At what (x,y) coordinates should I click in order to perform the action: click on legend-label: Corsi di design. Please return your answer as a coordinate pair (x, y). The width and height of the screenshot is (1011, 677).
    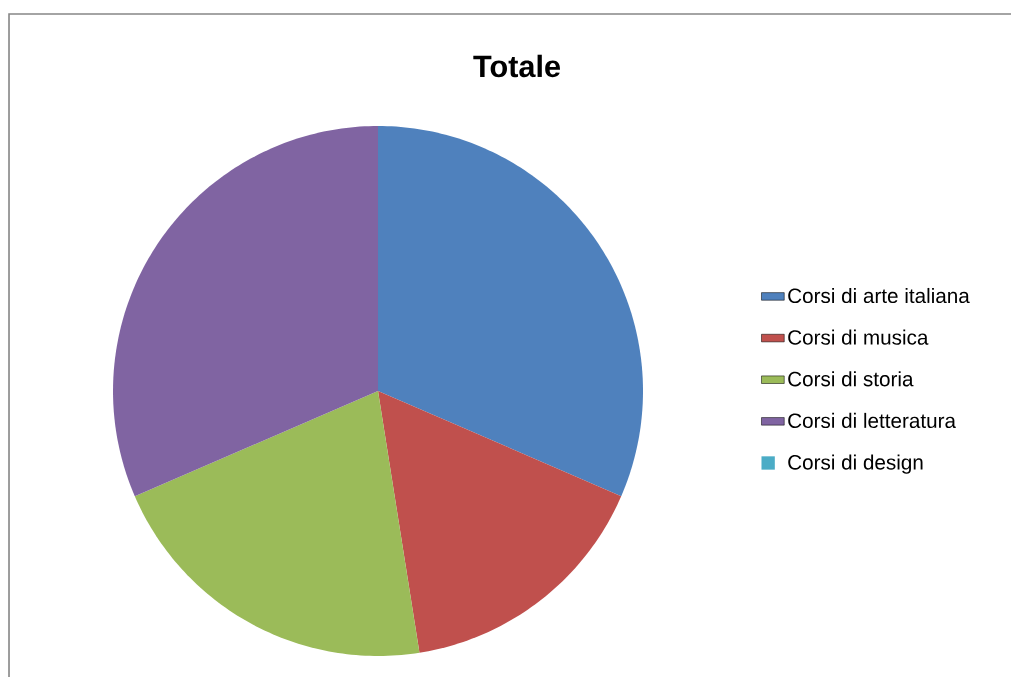
    Looking at the image, I should click on (855, 464).